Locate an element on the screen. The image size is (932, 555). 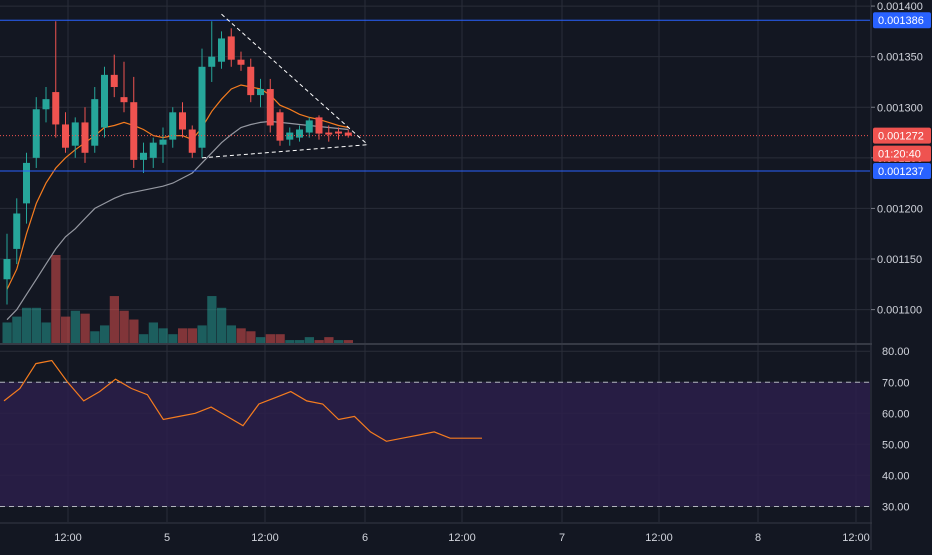
level-low-label-text: 0.001237 is located at coordinates (901, 172).